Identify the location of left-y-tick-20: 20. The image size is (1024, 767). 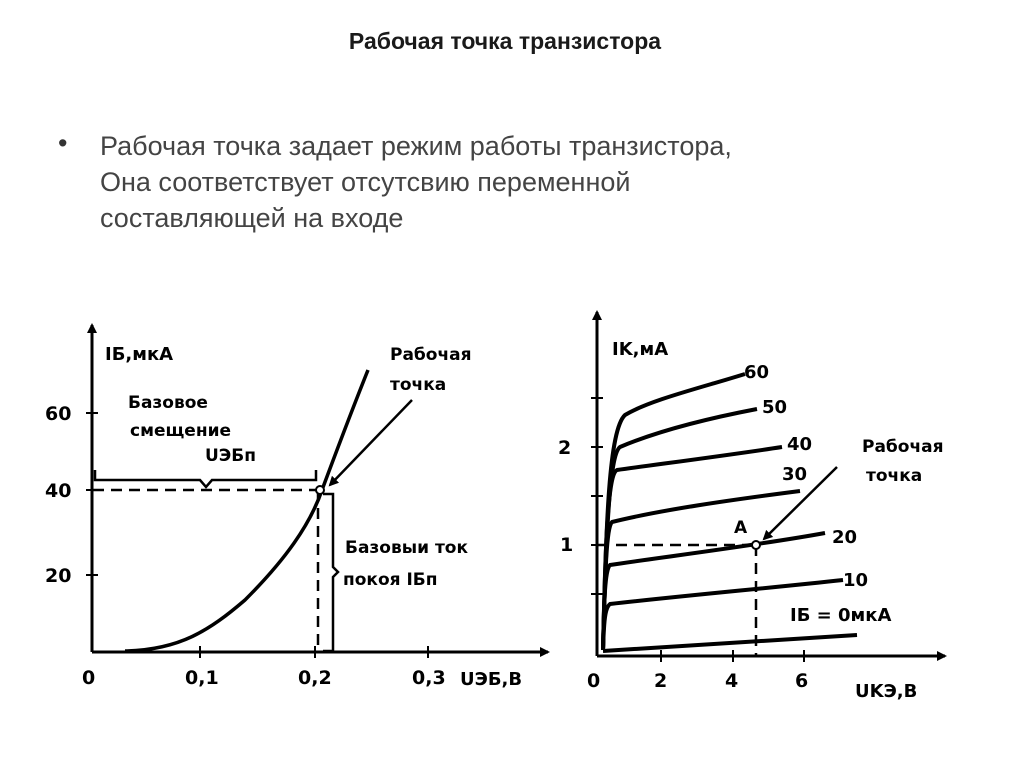
(58, 576).